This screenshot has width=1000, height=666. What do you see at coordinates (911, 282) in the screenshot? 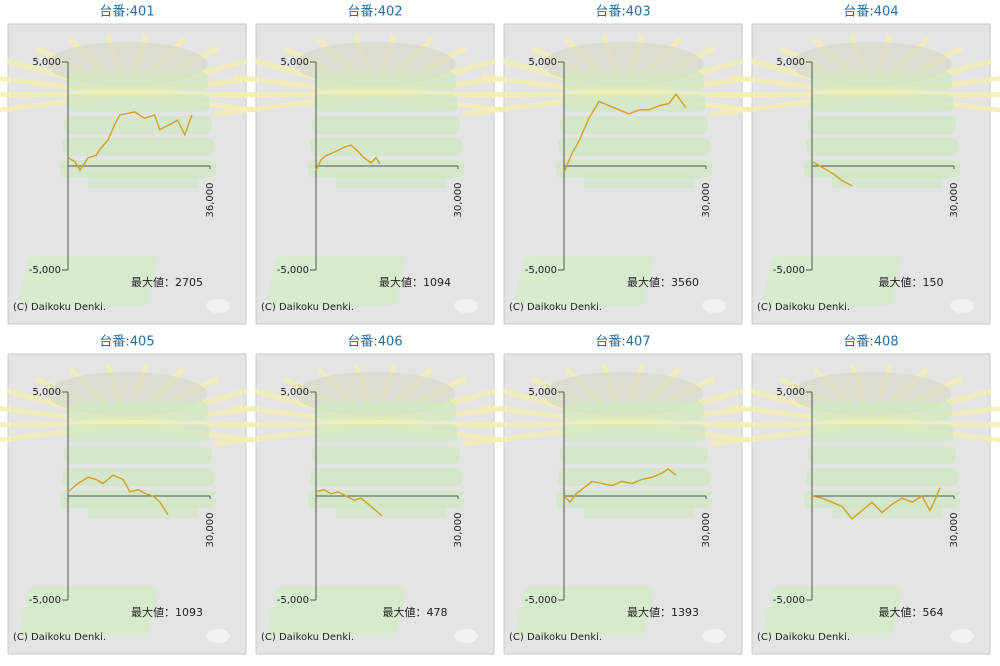
I see `max-value: 最大値：150` at bounding box center [911, 282].